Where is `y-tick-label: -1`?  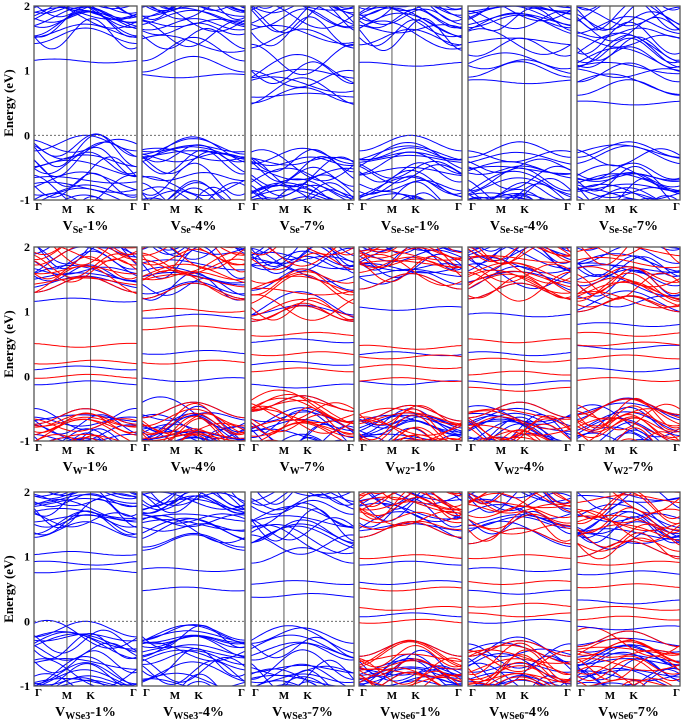
y-tick-label: -1 is located at coordinates (25, 686).